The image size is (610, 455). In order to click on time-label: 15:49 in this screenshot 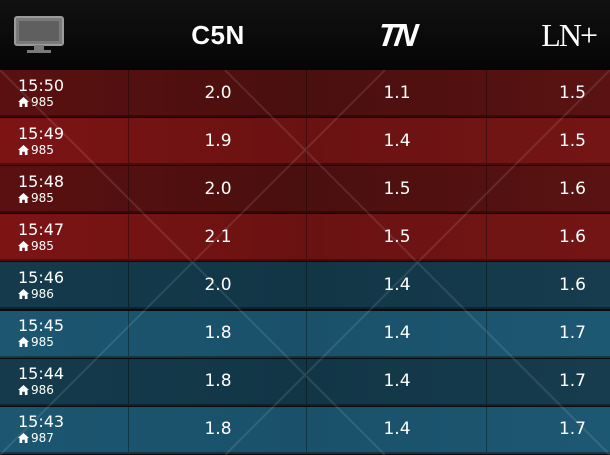, I will do `click(41, 133)`.